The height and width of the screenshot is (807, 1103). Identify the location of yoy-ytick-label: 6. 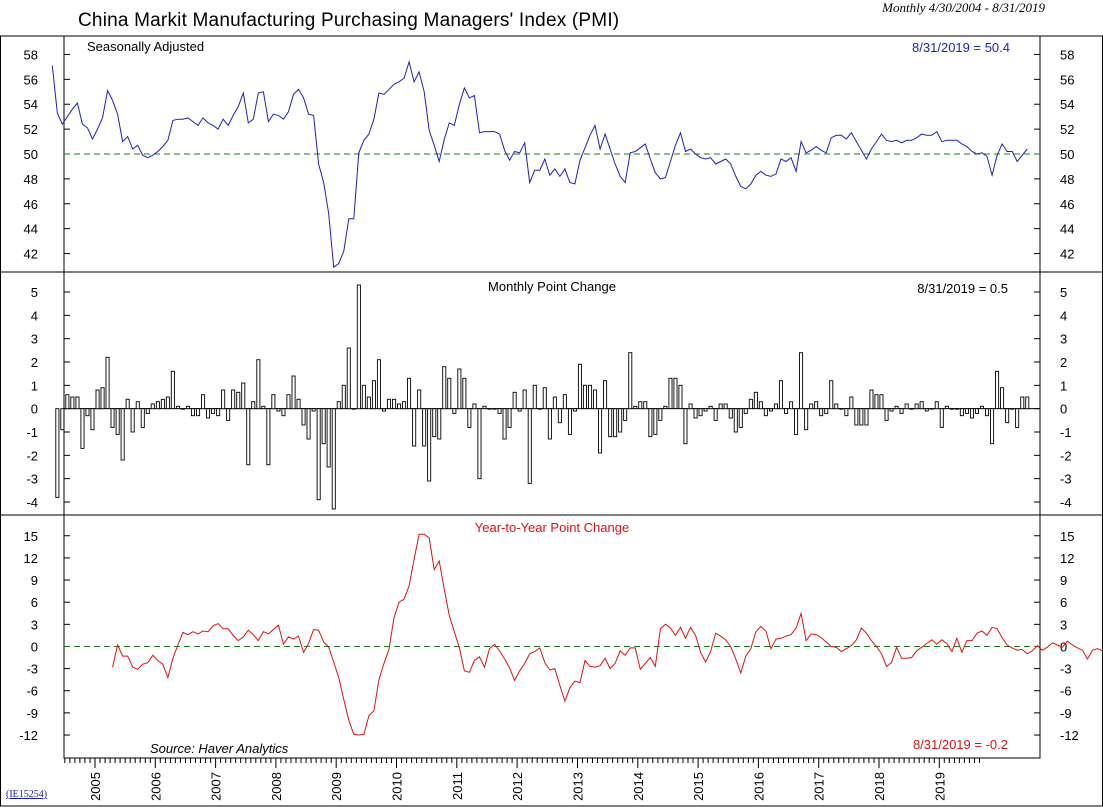
(34, 602).